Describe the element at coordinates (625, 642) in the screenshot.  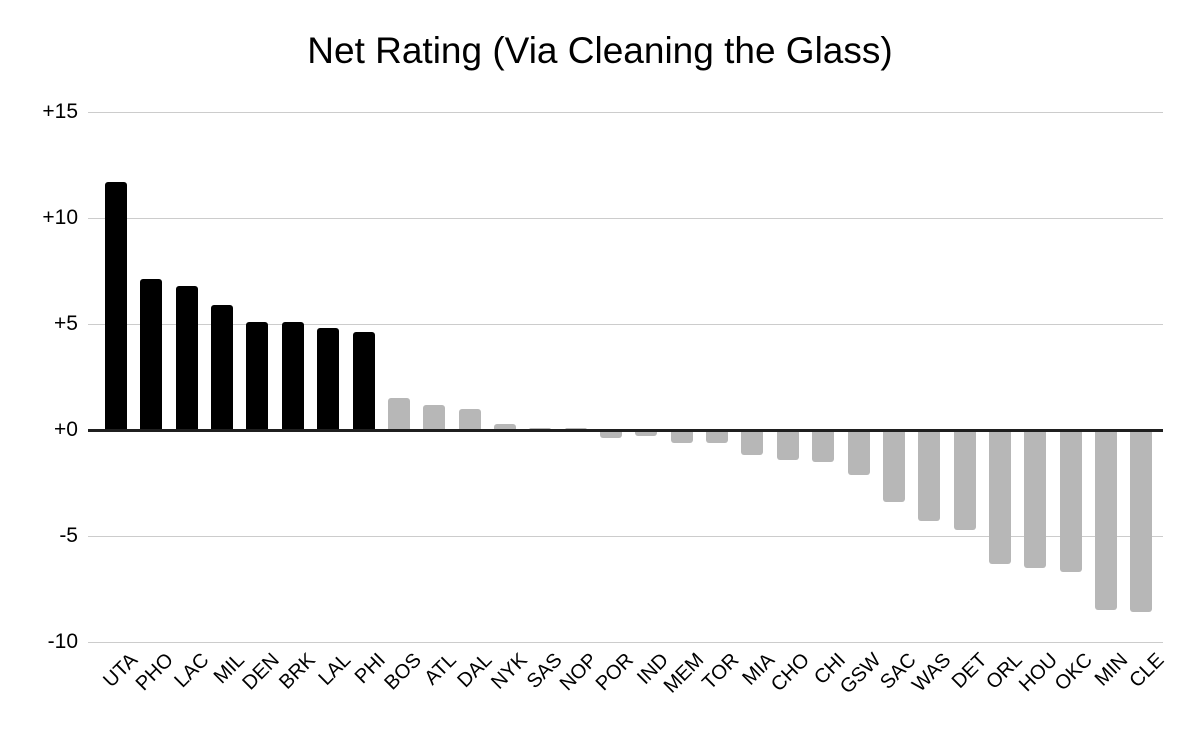
I see `gridline--10` at that location.